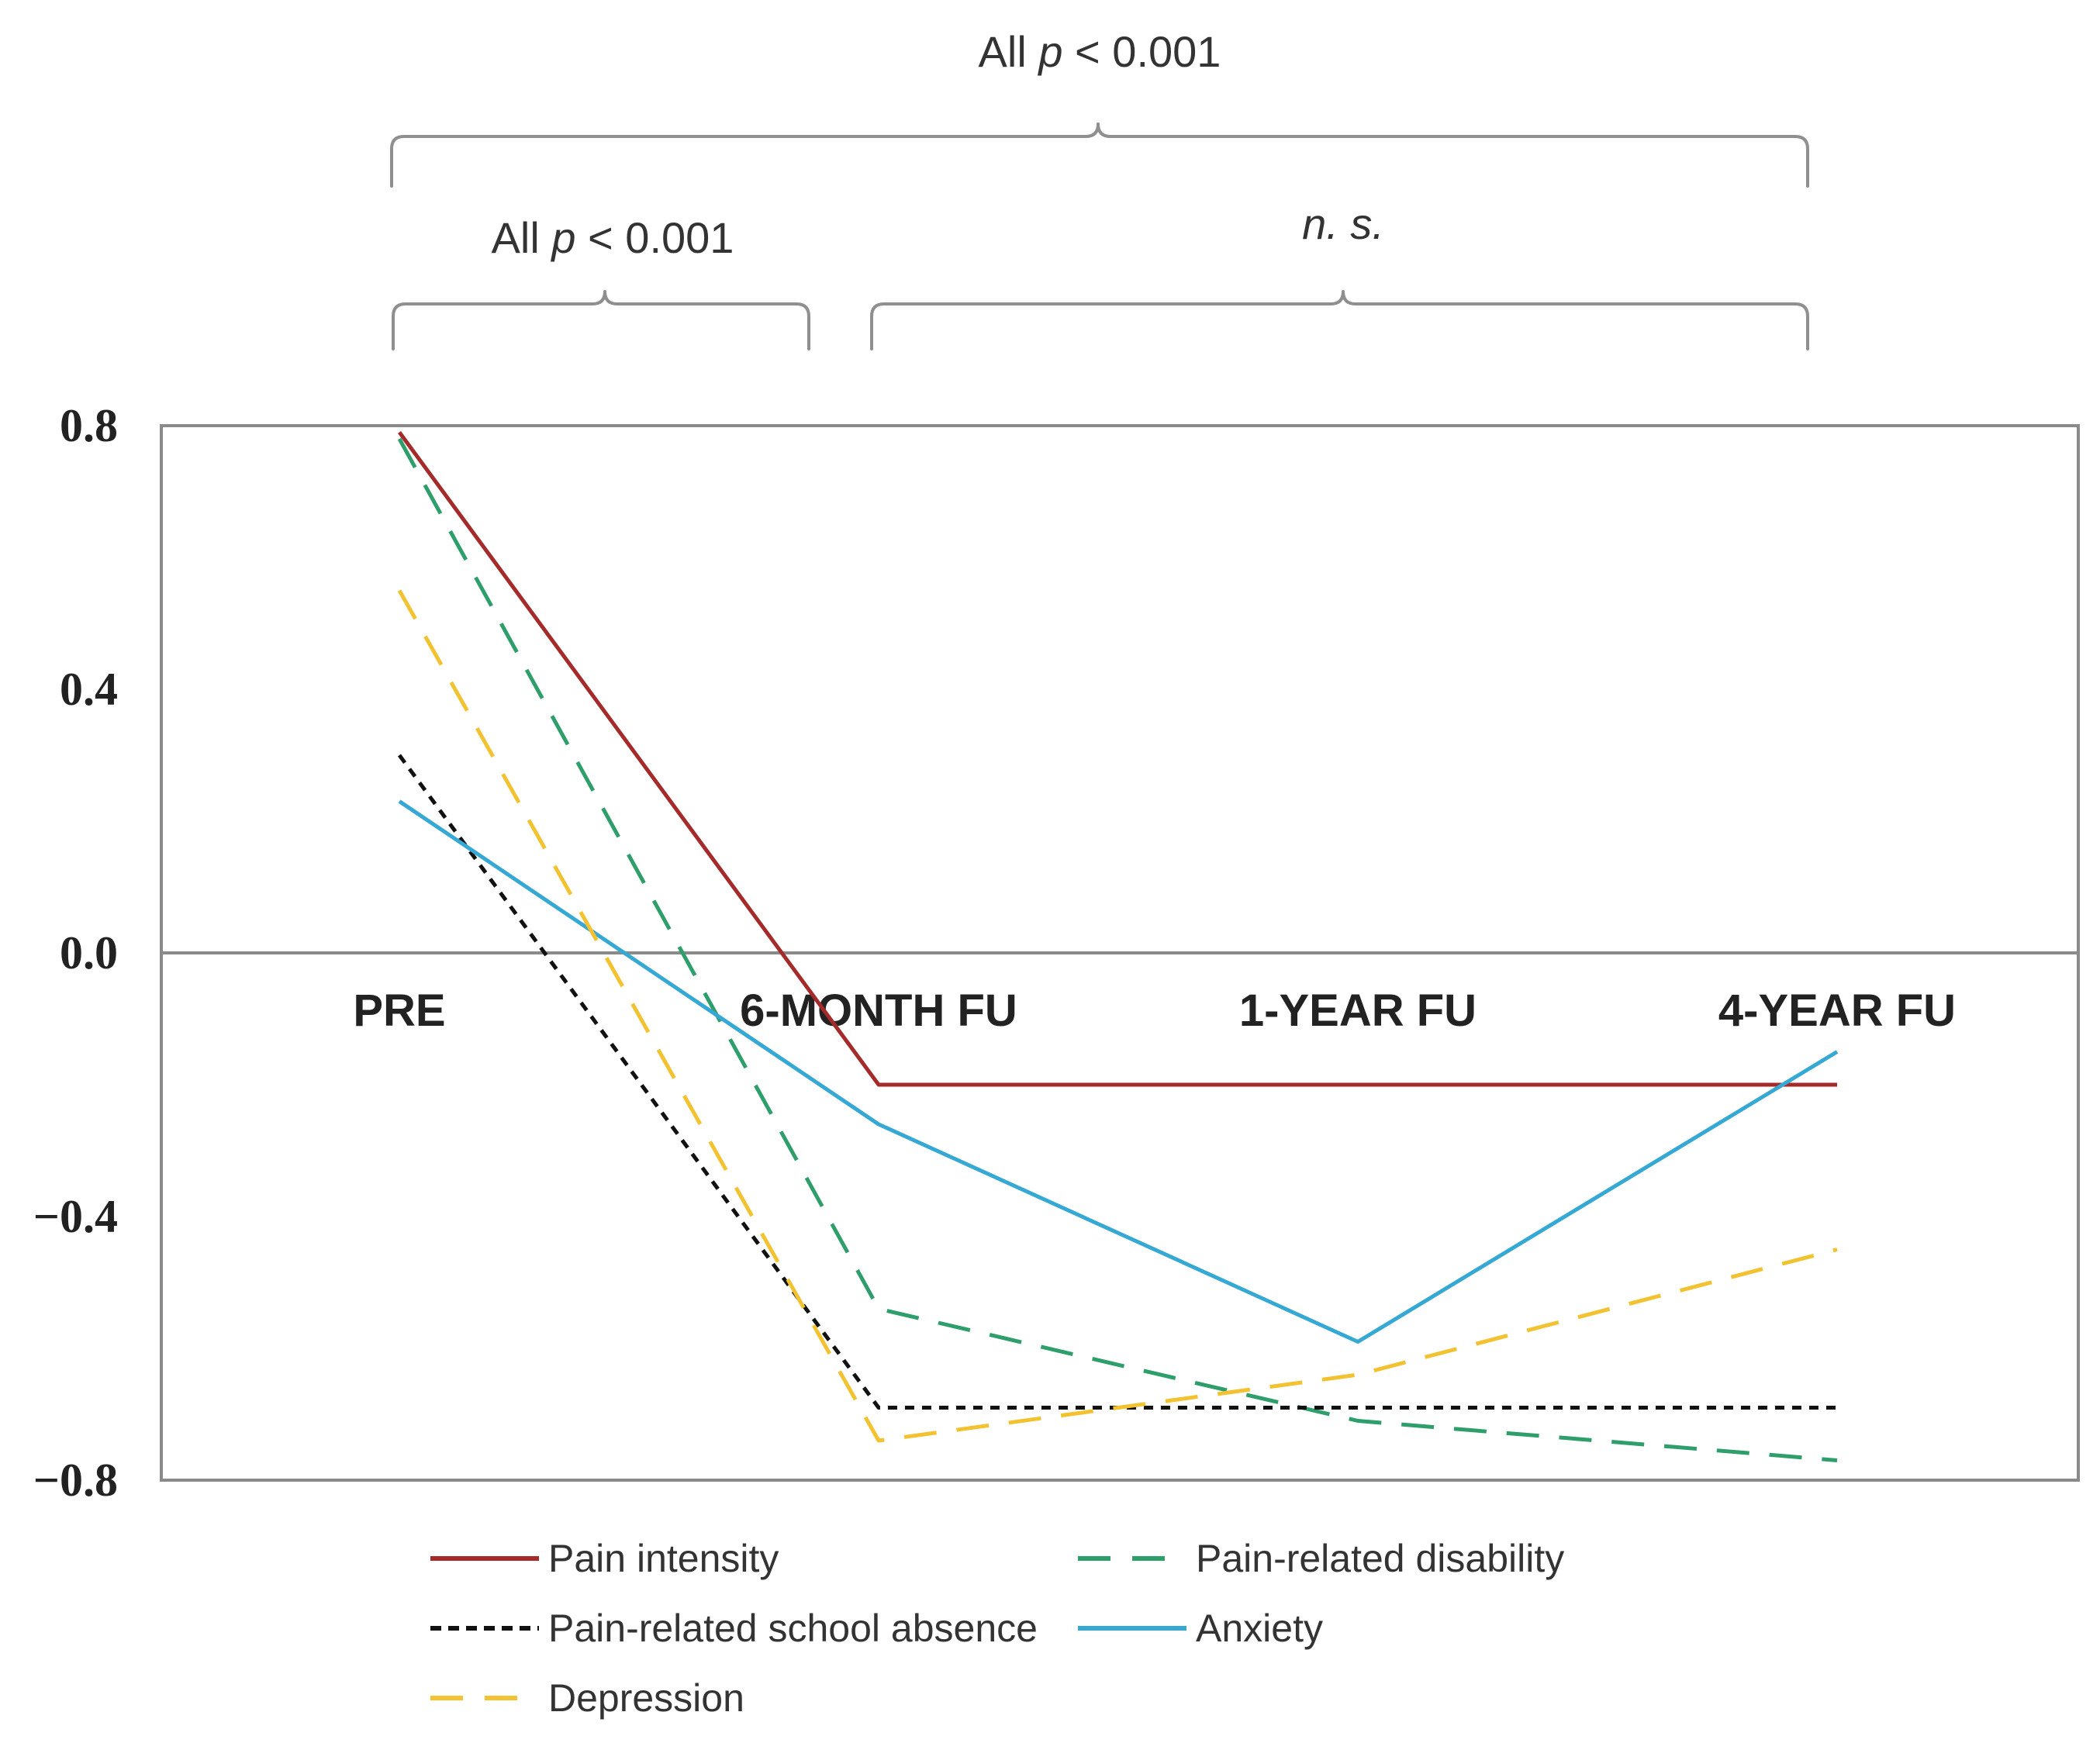 This screenshot has width=2100, height=1743. I want to click on y-tick-label: 0.8, so click(89, 425).